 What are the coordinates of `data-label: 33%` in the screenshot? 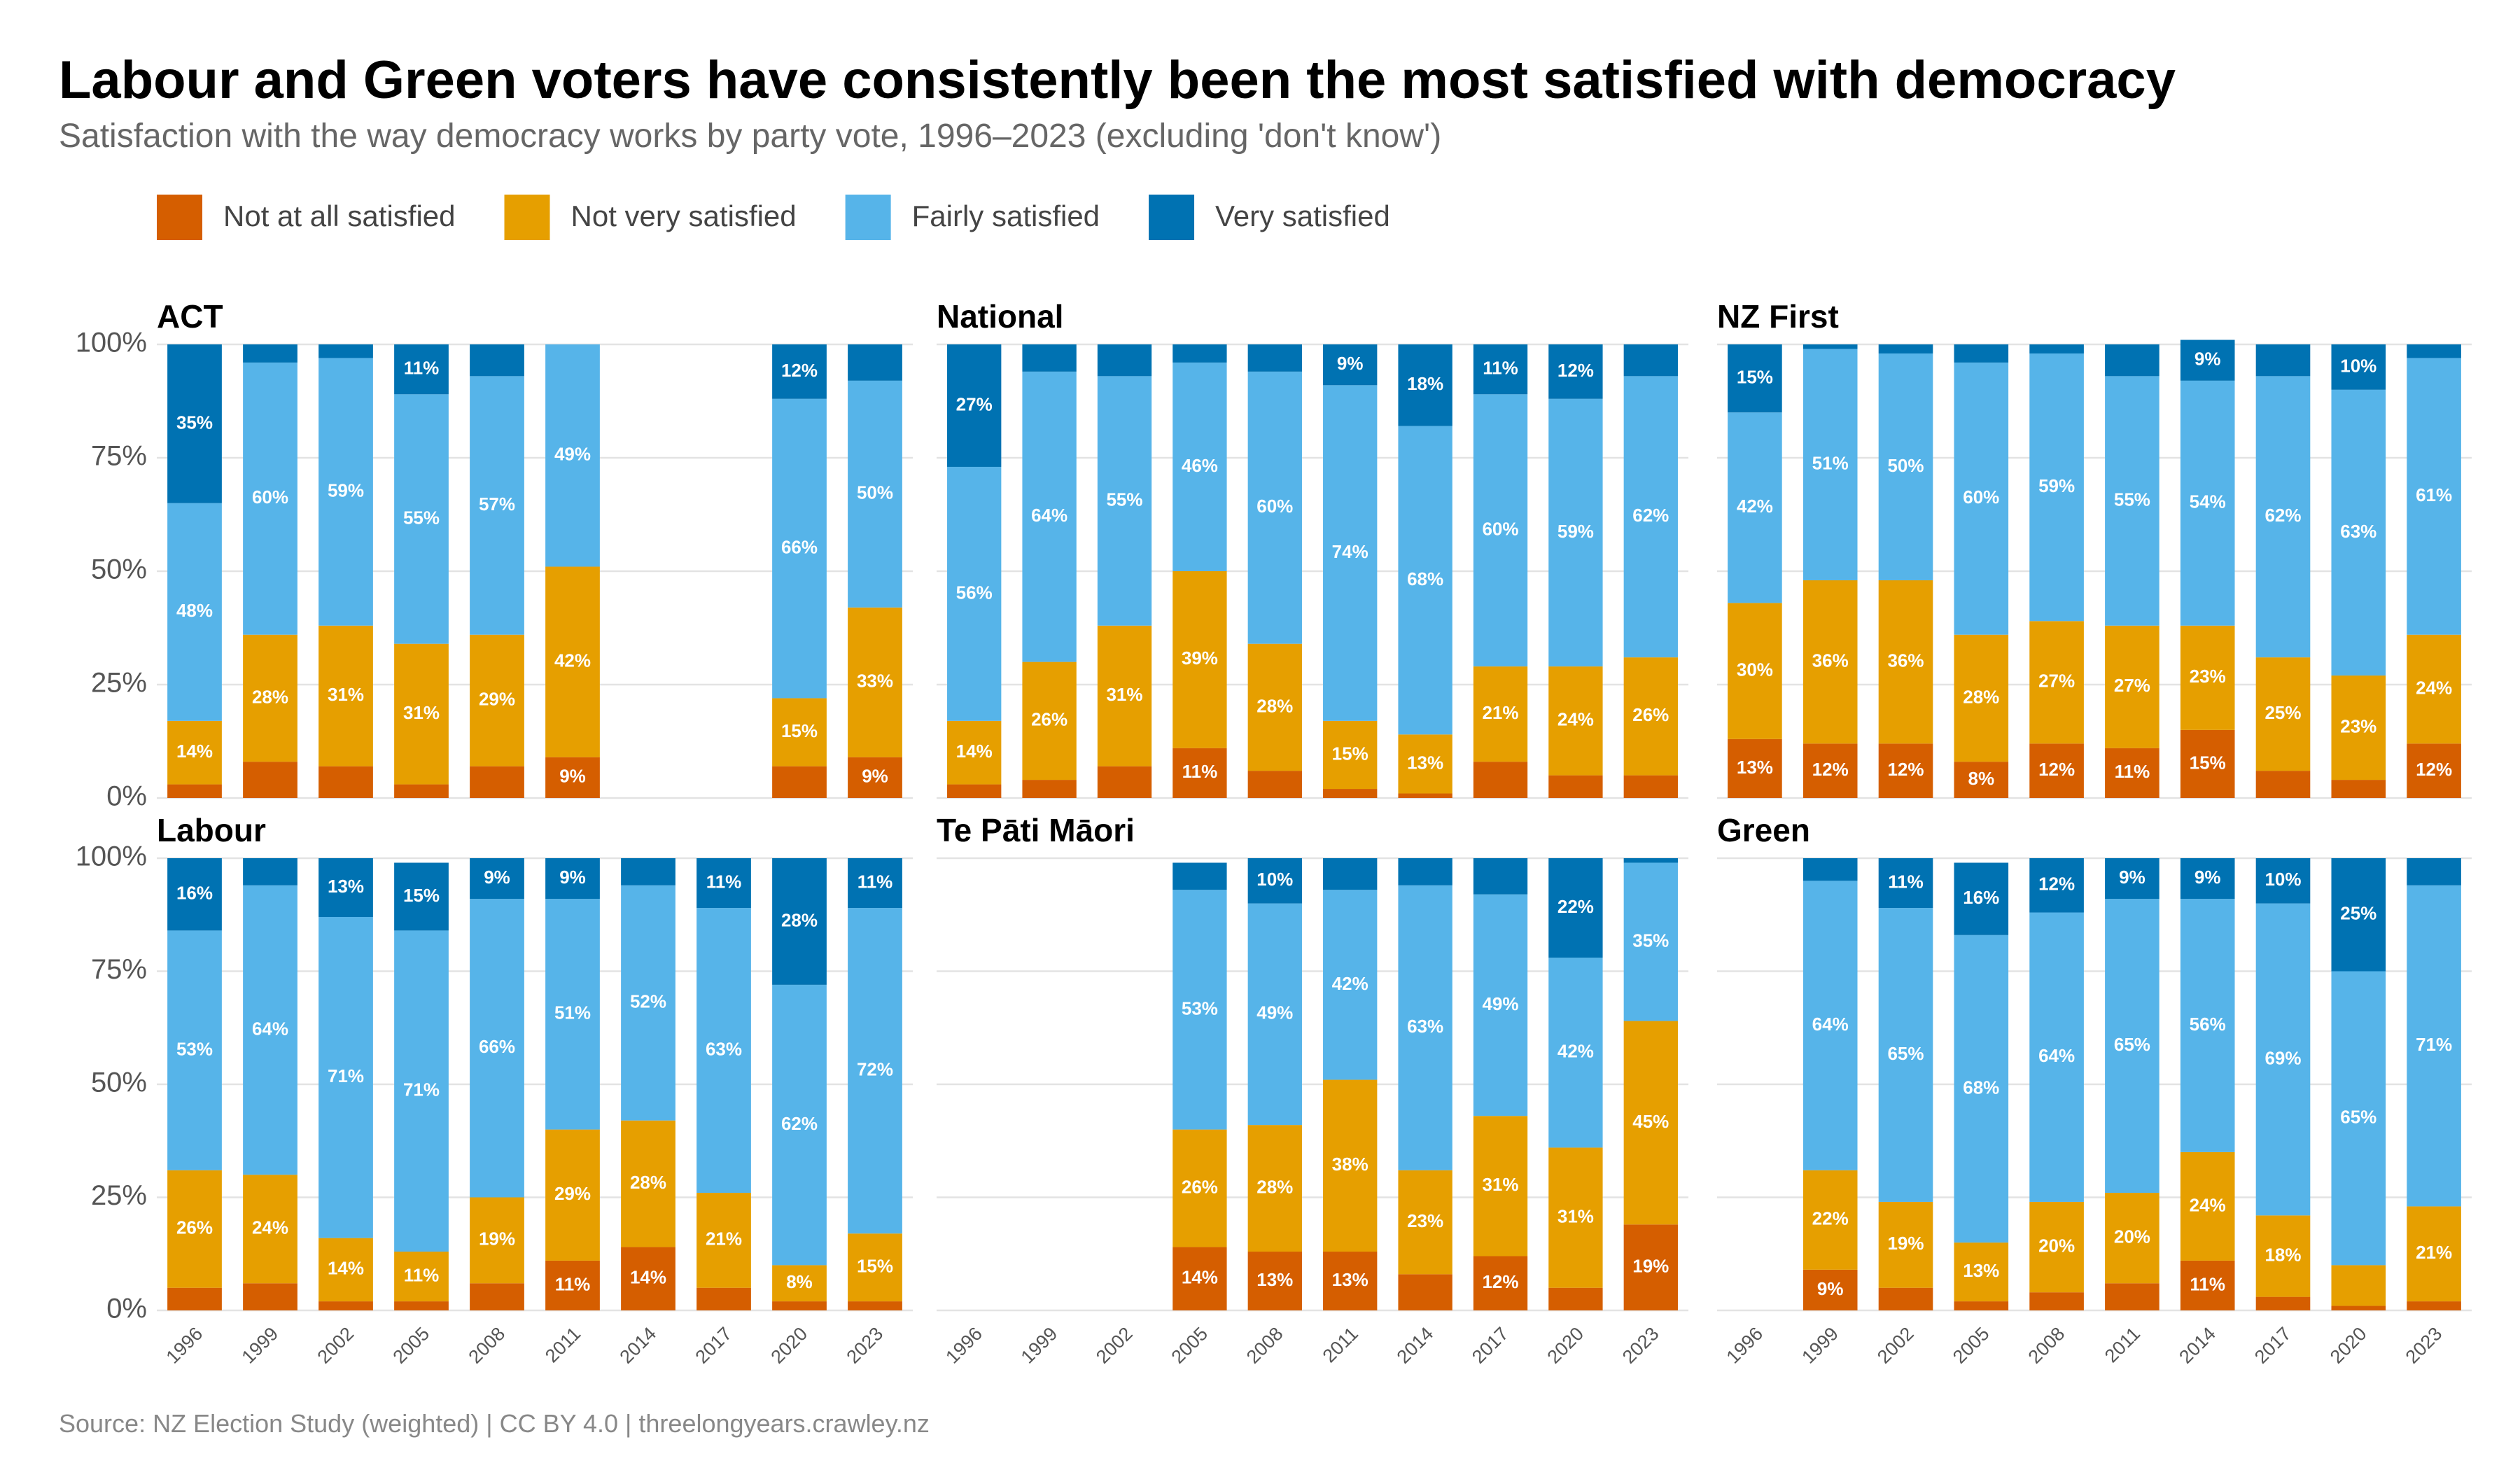 It's located at (875, 681).